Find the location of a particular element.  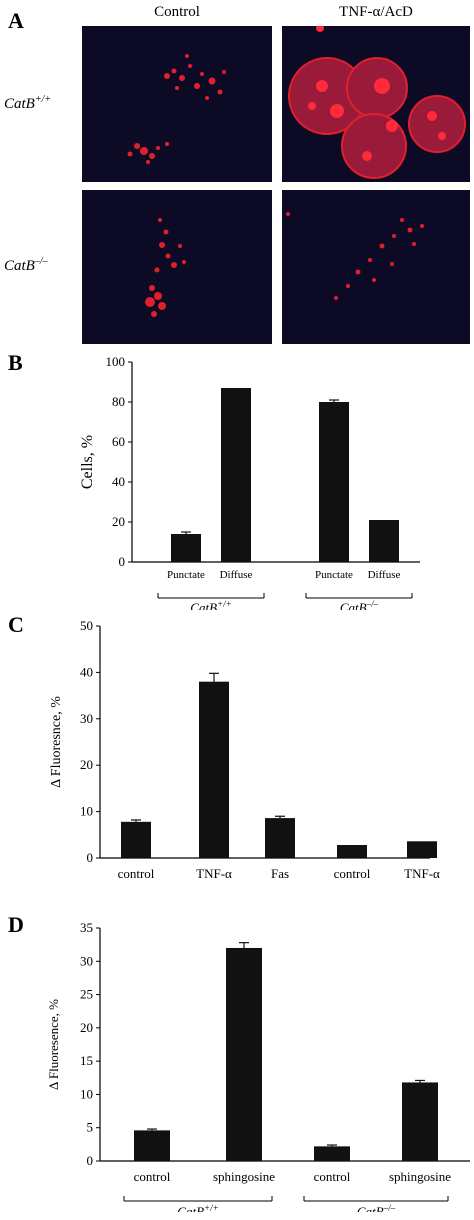

y-tick-label: 80 is located at coordinates (118, 401).